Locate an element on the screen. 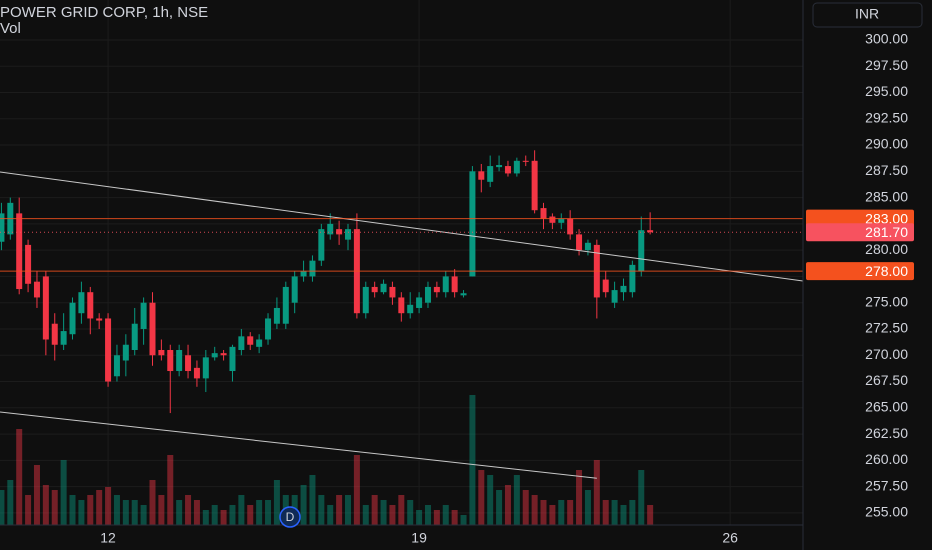 This screenshot has width=932, height=550. price-label: 278.00 is located at coordinates (886, 271).